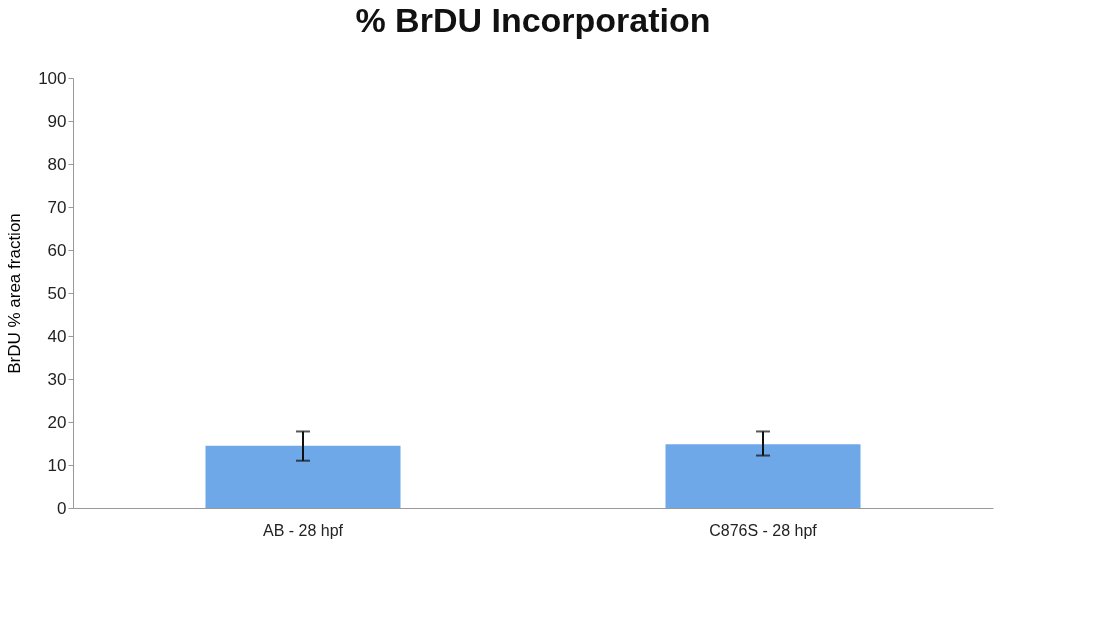 The width and height of the screenshot is (1099, 617). What do you see at coordinates (62, 508) in the screenshot?
I see `y-tick-label: 0` at bounding box center [62, 508].